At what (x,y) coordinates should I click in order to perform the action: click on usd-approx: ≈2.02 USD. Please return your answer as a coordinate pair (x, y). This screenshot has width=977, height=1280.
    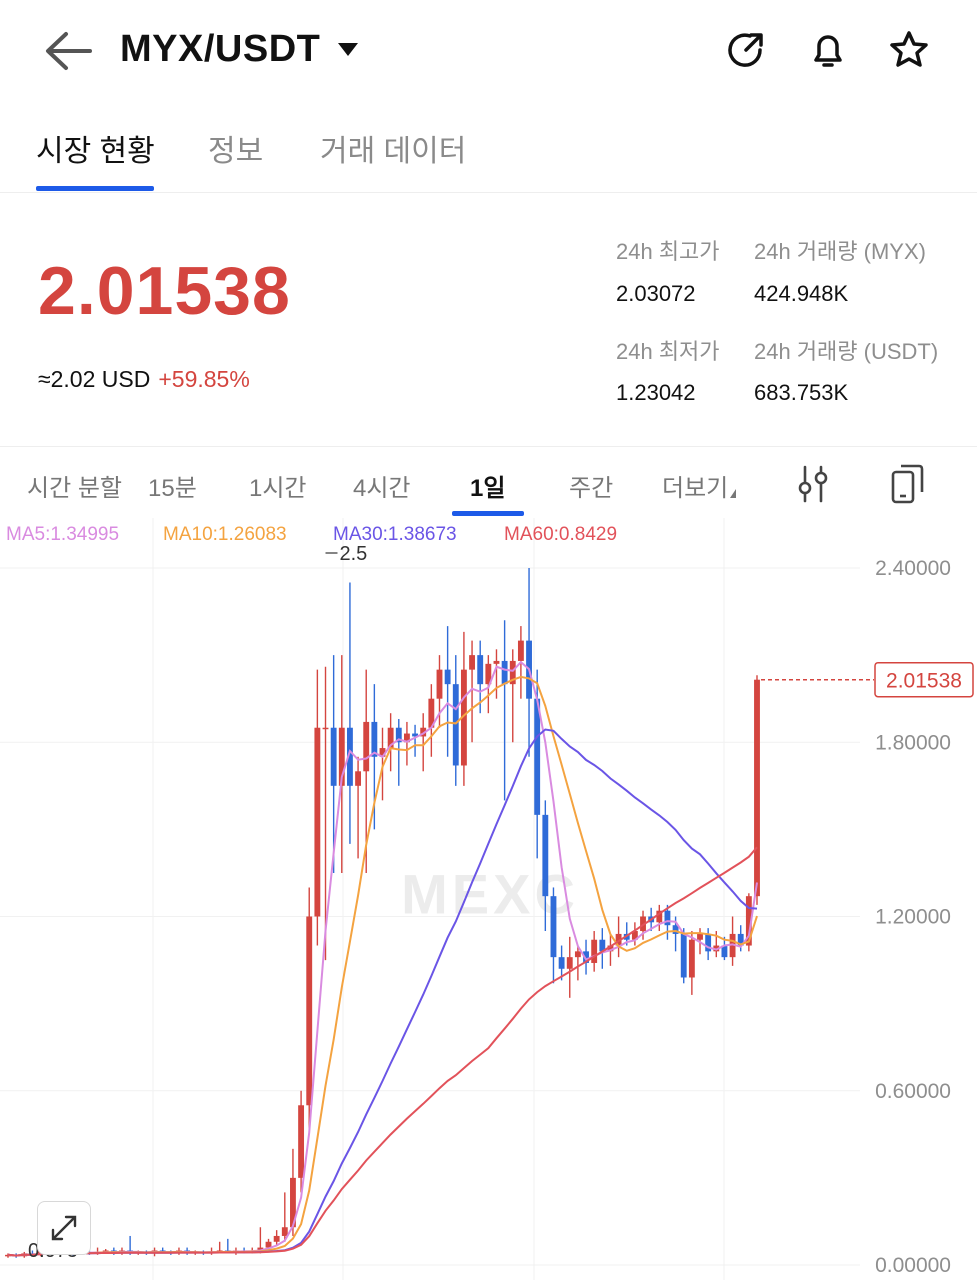
    Looking at the image, I should click on (94, 379).